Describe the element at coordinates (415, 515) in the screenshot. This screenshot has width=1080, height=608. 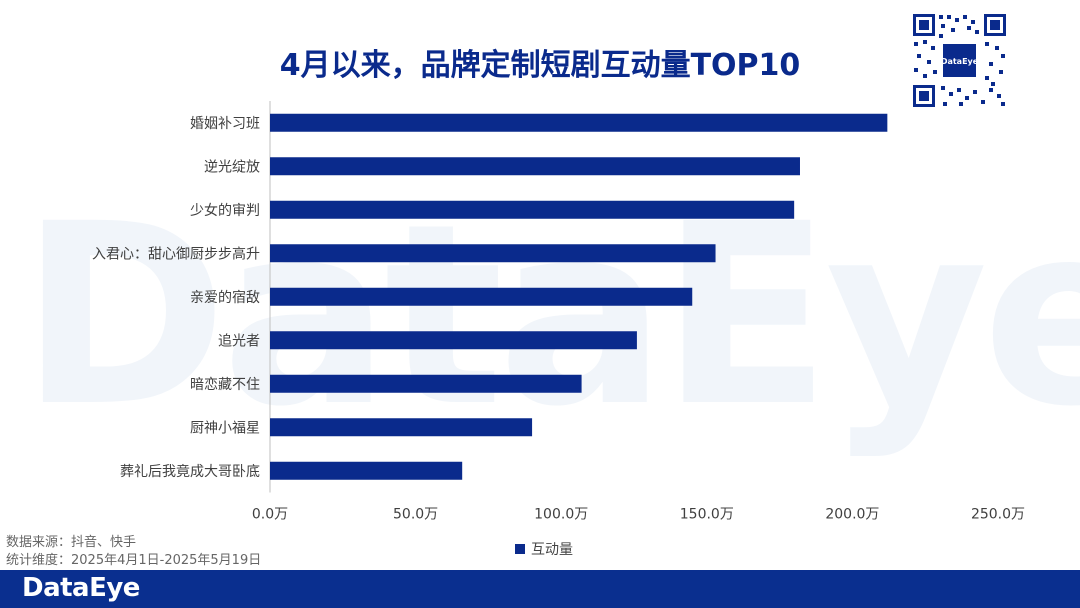
I see `x-tick-label-2: 50.0万` at that location.